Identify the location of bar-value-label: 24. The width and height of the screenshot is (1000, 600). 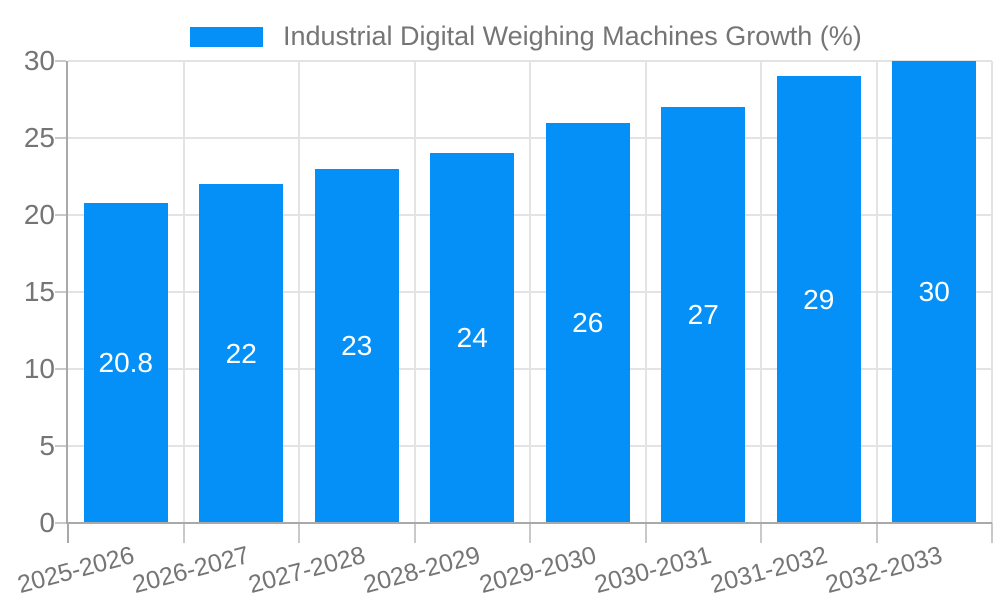
(472, 338).